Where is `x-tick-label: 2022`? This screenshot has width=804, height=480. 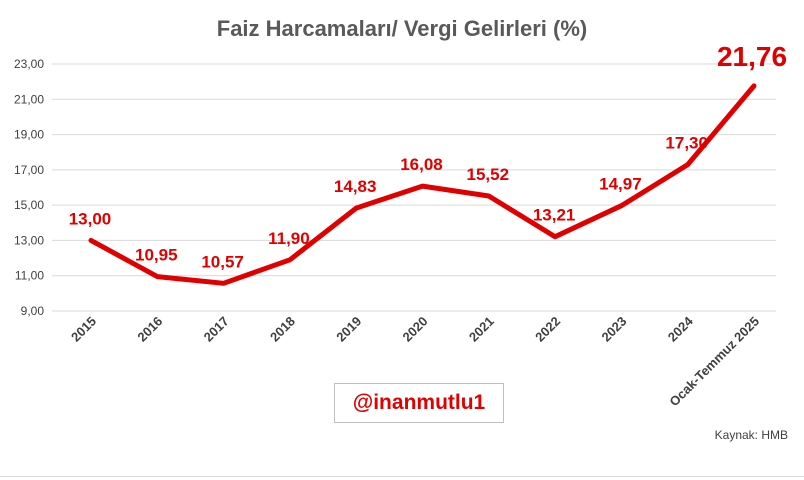 x-tick-label: 2022 is located at coordinates (547, 329).